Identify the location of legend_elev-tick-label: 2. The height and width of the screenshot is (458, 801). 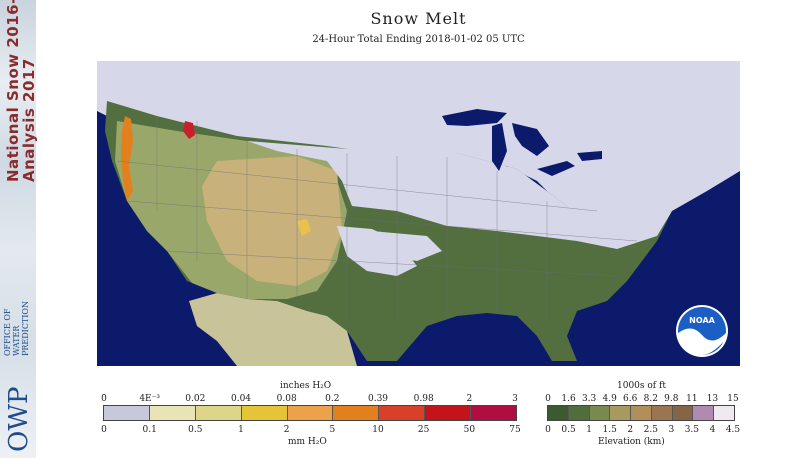
(630, 430).